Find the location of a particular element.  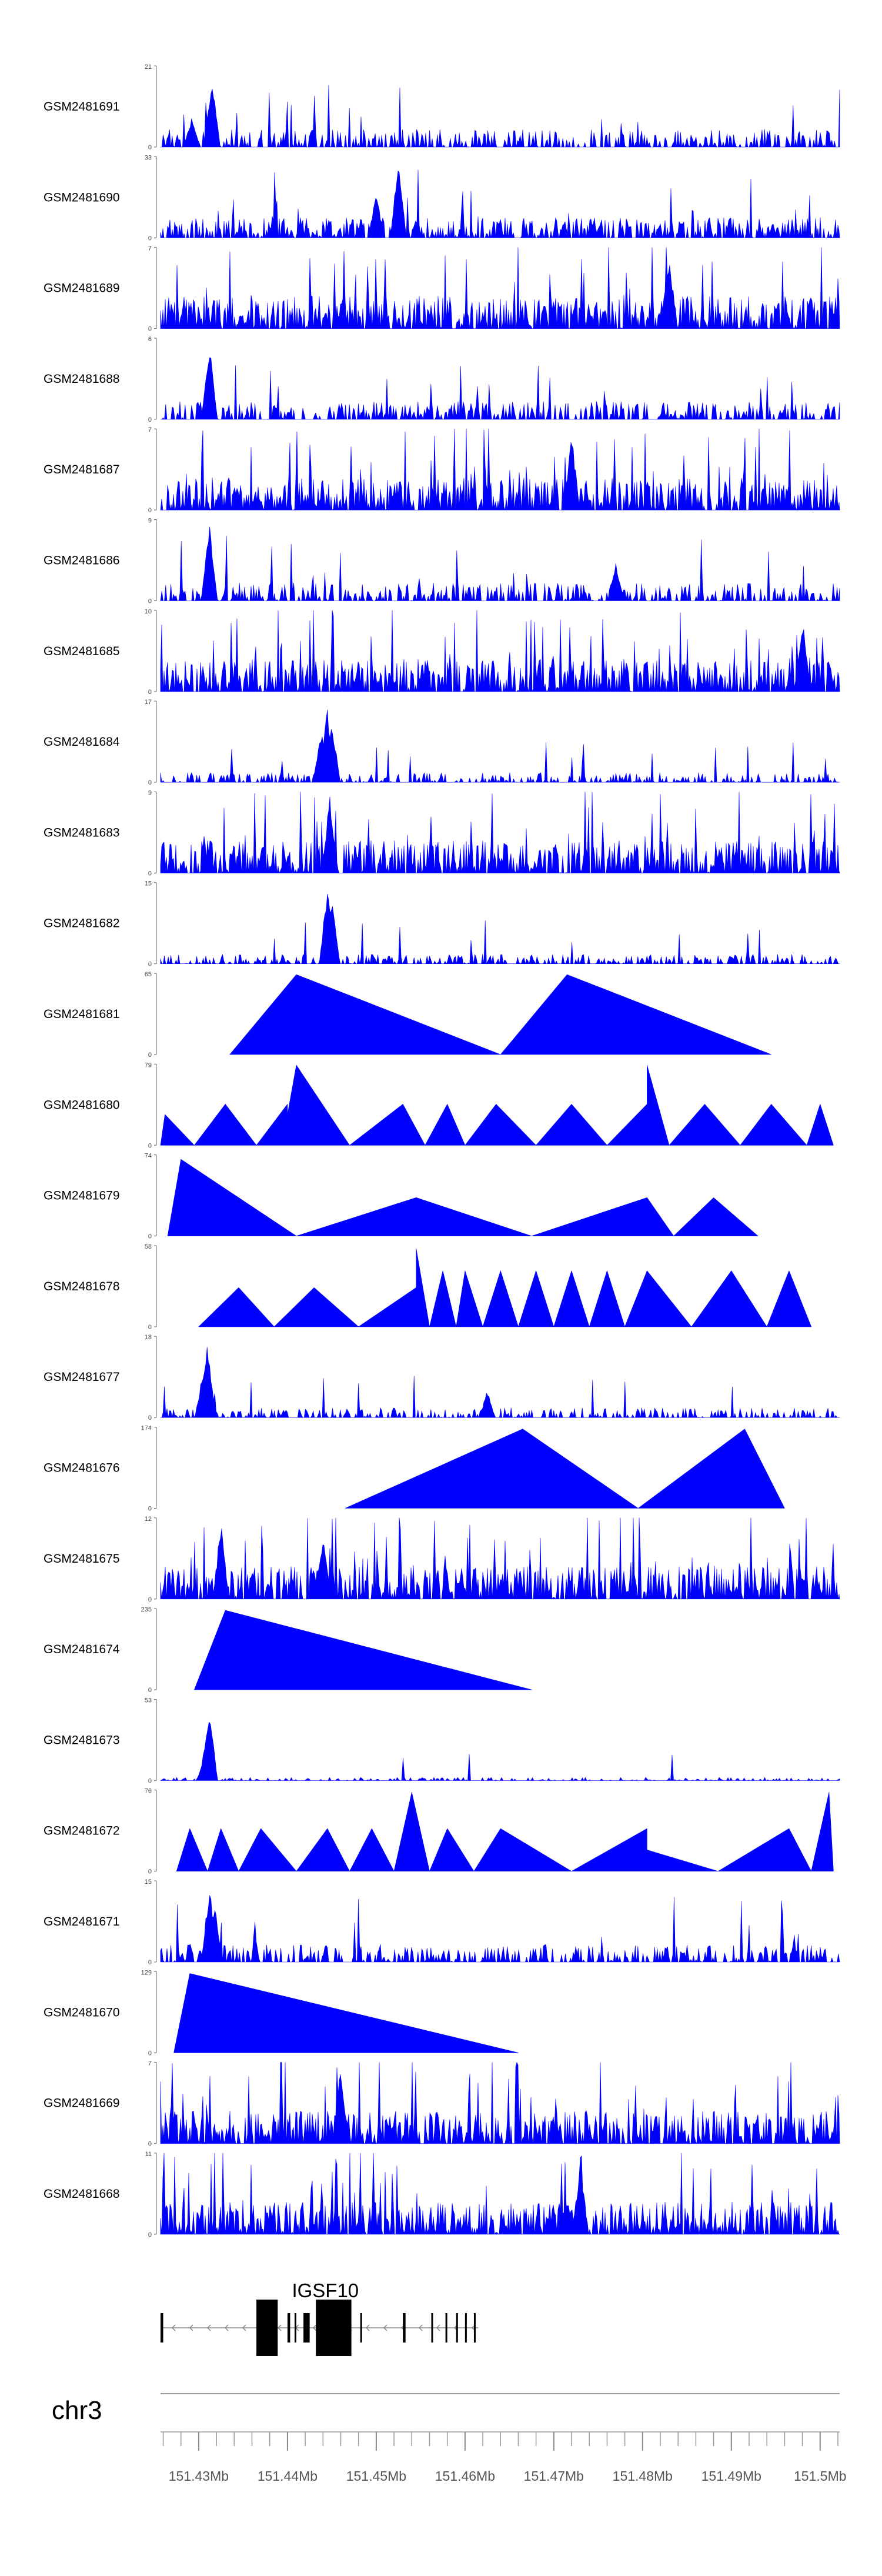

track-GSM2481668: GSM2481668 11 0 is located at coordinates (442, 2194).